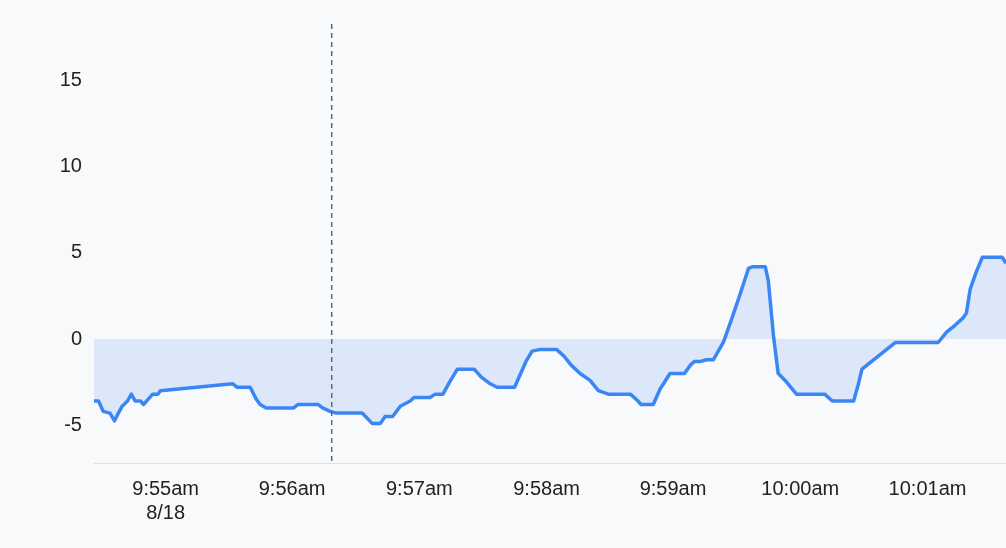 This screenshot has height=548, width=1006. I want to click on x-tick-label: 9:56am, so click(292, 487).